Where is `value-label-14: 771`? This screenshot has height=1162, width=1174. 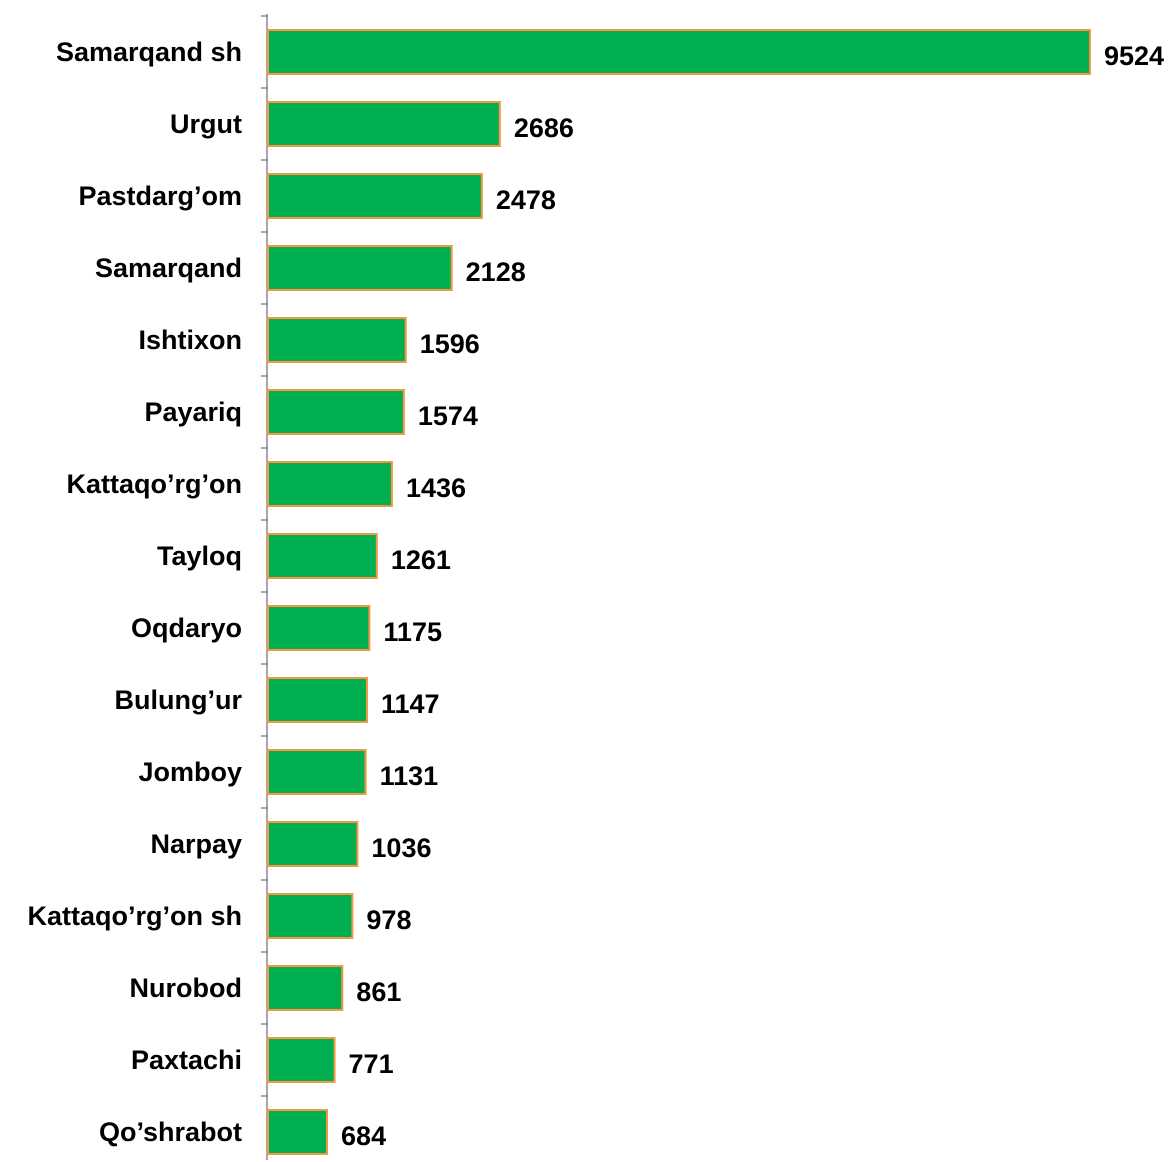 value-label-14: 771 is located at coordinates (371, 1064).